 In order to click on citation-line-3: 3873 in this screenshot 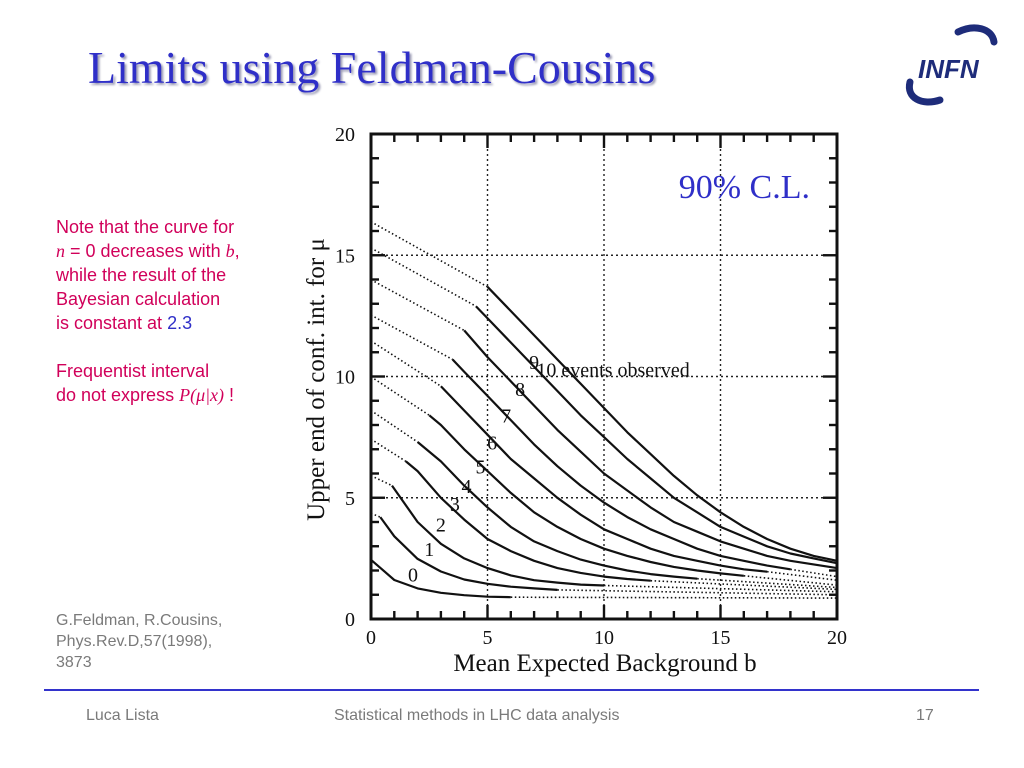, I will do `click(74, 662)`.